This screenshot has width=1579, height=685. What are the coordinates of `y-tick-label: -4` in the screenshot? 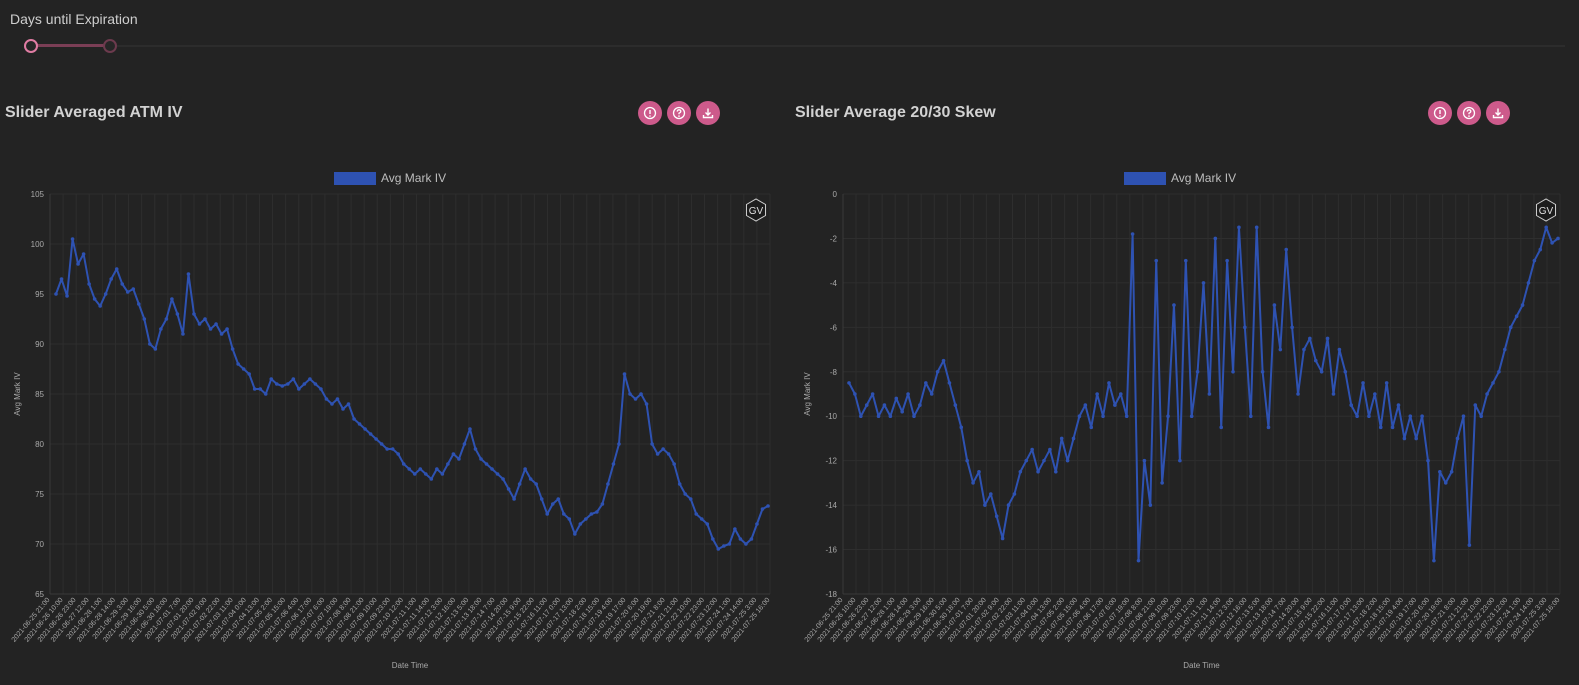 It's located at (834, 283).